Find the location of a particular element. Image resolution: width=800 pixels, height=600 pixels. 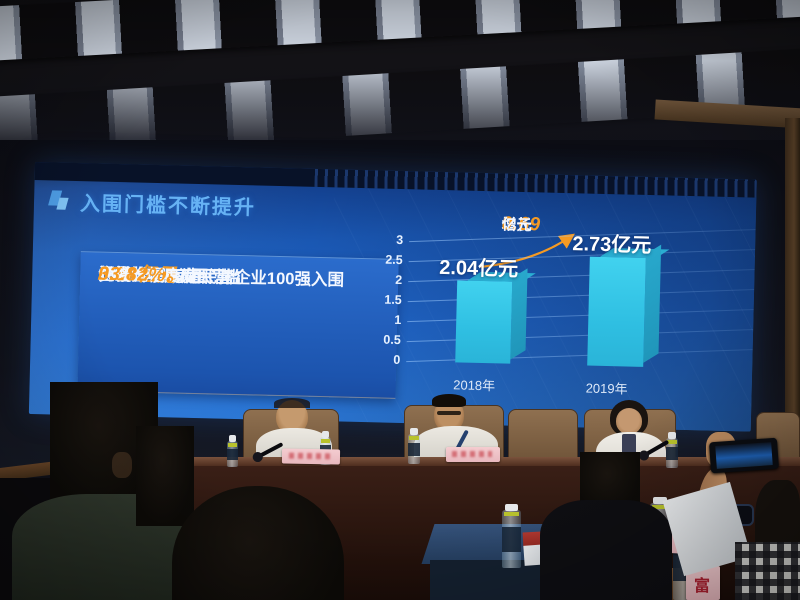

bar-2019年 is located at coordinates (616, 311).